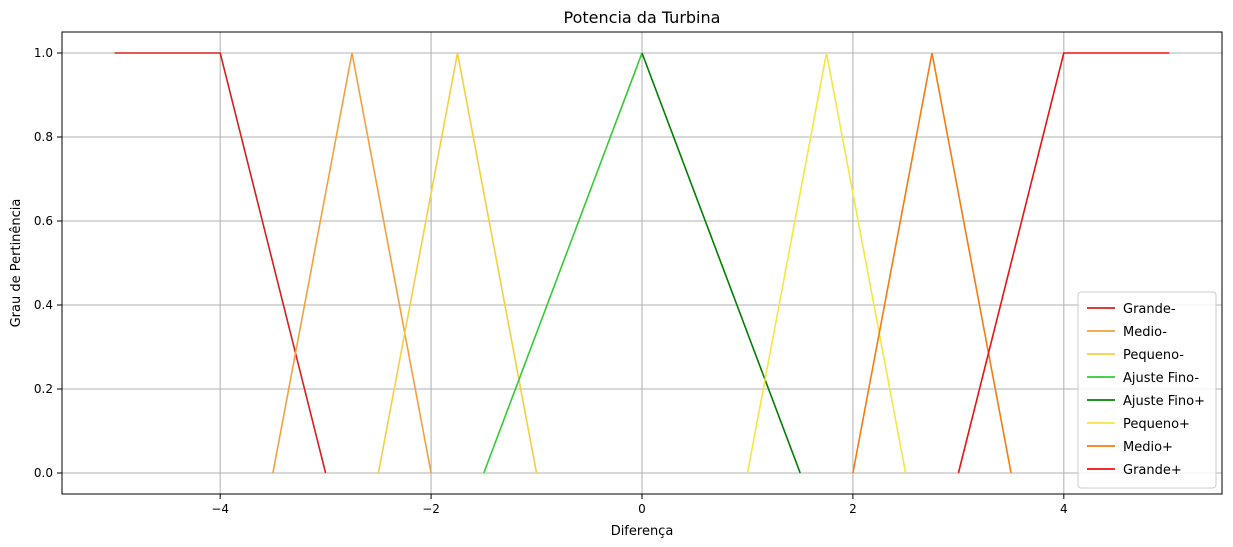  Describe the element at coordinates (43, 305) in the screenshot. I see `y-tick-label: 0.4` at that location.